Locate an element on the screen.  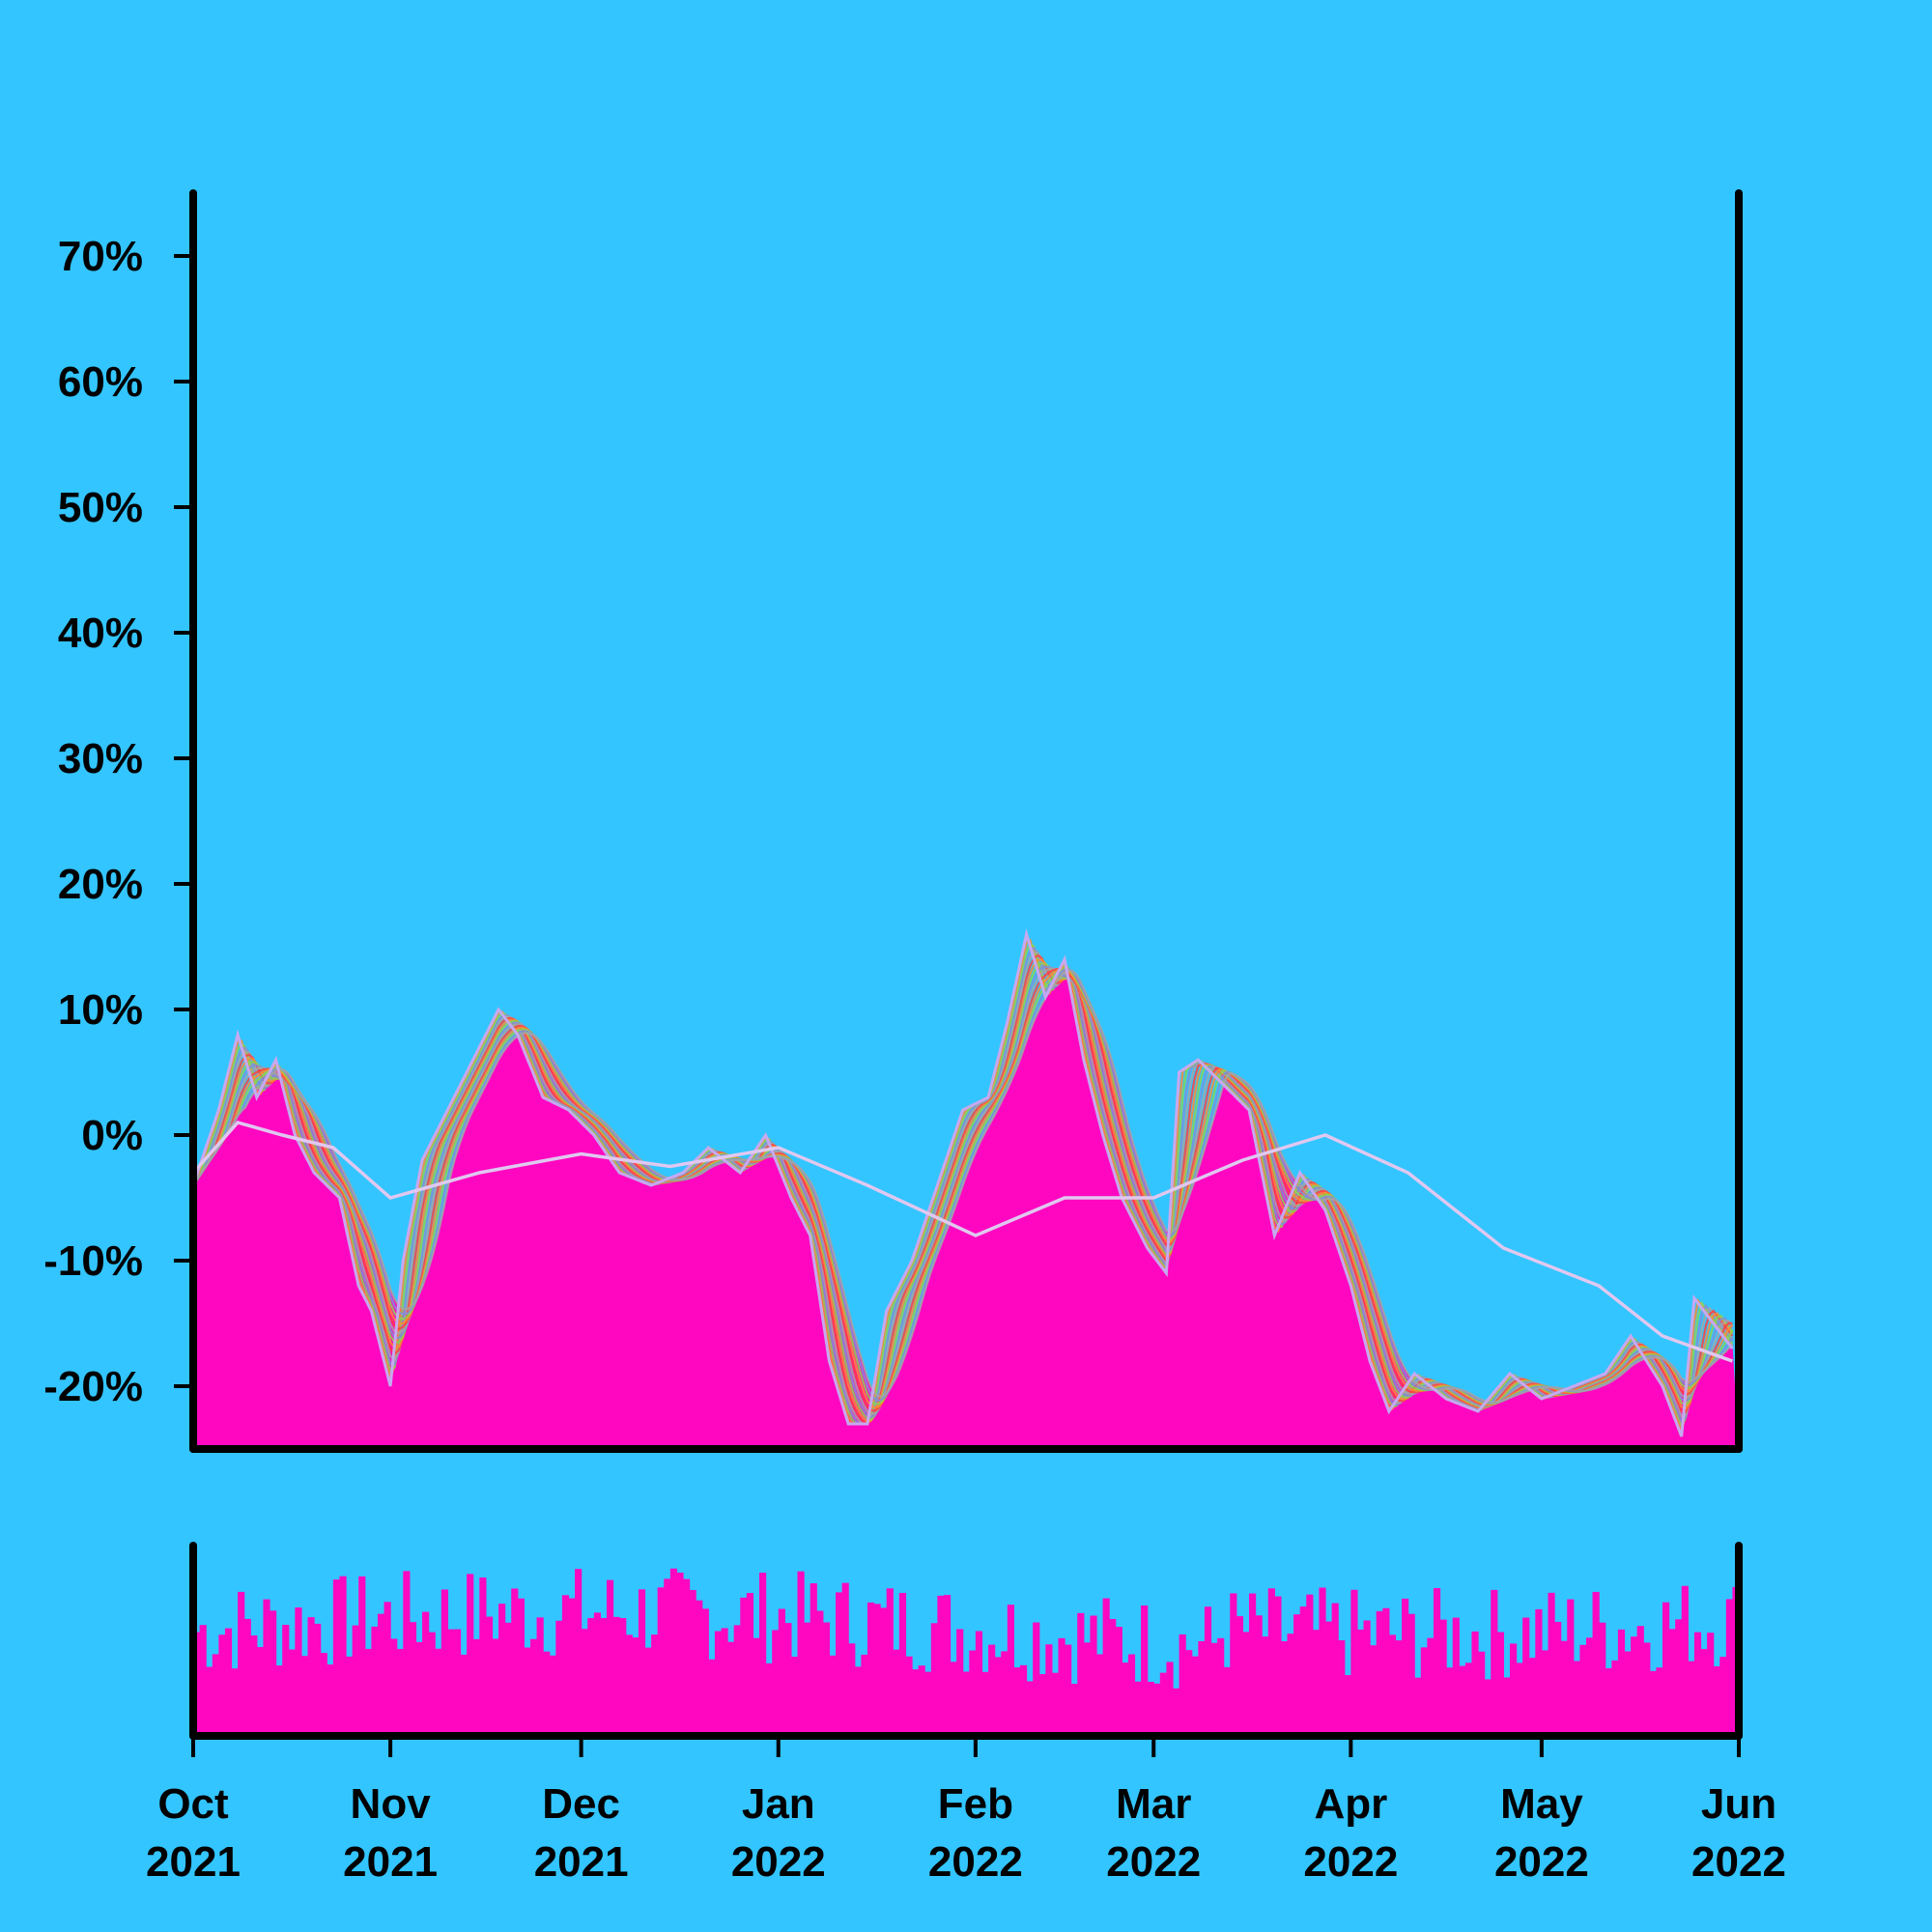
y-tick-label: 0% is located at coordinates (112, 1135).